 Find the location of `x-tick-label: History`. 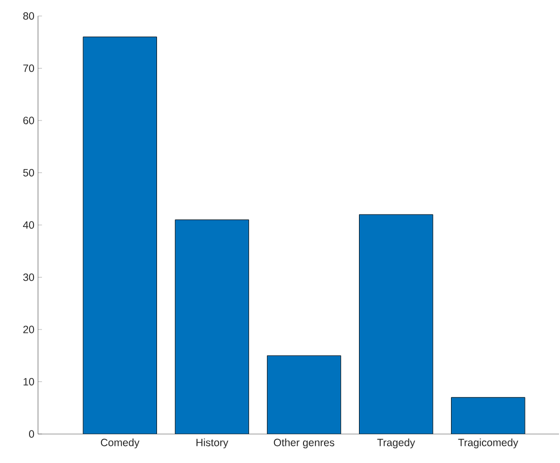

x-tick-label: History is located at coordinates (212, 443).